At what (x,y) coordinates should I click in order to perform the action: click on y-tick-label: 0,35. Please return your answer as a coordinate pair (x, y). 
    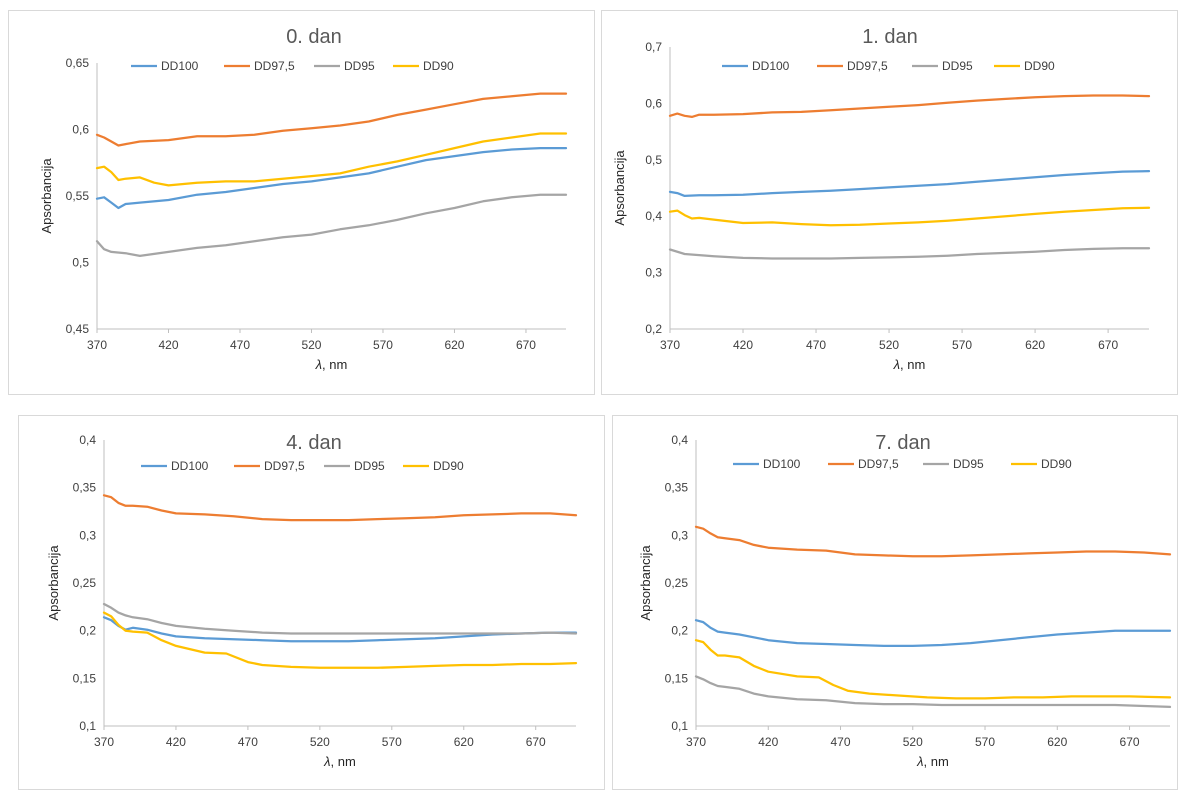
    Looking at the image, I should click on (85, 488).